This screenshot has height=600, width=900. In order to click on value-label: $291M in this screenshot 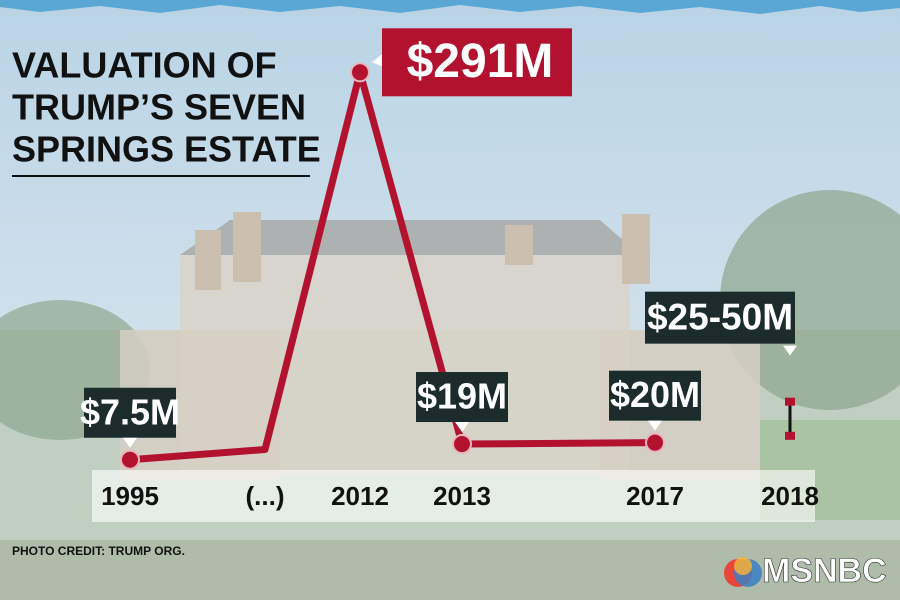, I will do `click(480, 61)`.